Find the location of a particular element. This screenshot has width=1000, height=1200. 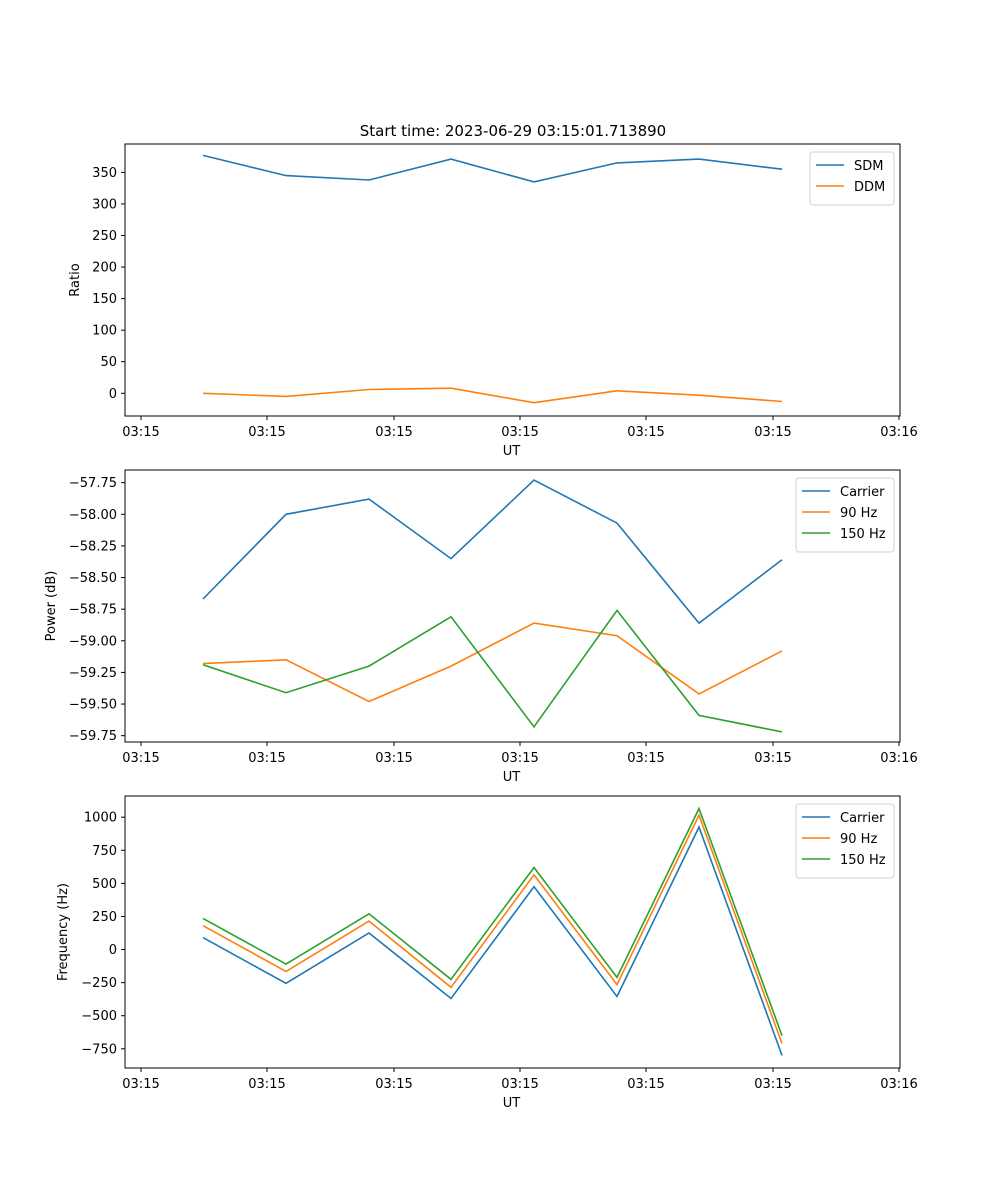

y-axis-label: Power (dB) is located at coordinates (51, 606).